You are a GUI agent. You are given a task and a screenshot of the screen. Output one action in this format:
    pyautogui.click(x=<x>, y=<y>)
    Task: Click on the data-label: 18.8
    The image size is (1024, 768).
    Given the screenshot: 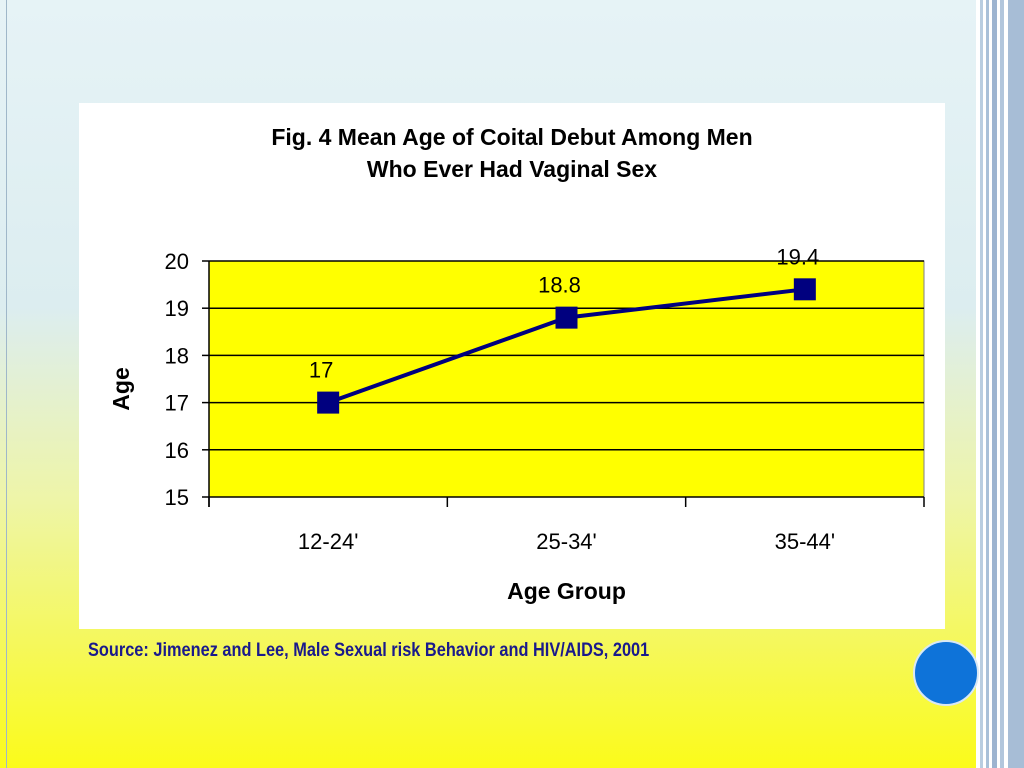 What is the action you would take?
    pyautogui.click(x=559, y=285)
    